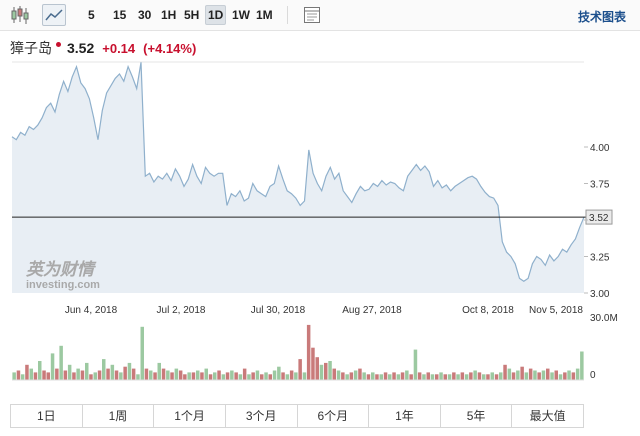 Image resolution: width=640 pixels, height=436 pixels. I want to click on range-5y: 5年, so click(477, 416).